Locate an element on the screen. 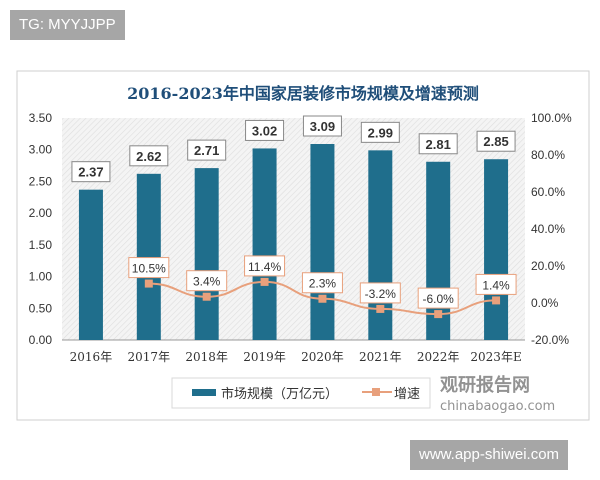 Image resolution: width=600 pixels, height=480 pixels. y-right-tick-label: 60.0% is located at coordinates (548, 192).